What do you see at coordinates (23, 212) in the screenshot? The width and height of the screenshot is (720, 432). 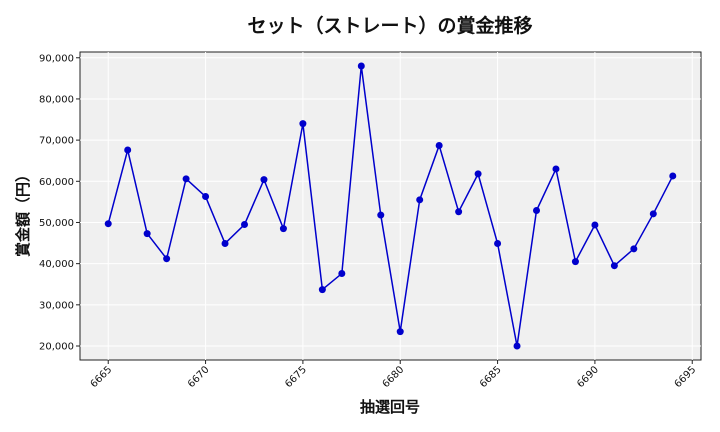 I see `y-axis-label: 賞金額（円）` at bounding box center [23, 212].